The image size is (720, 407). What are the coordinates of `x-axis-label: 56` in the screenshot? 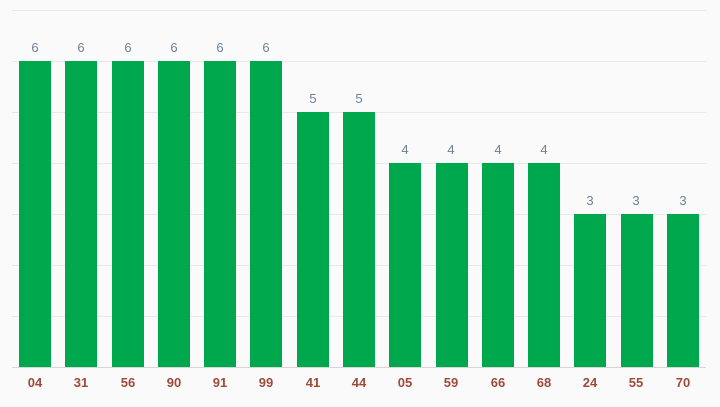 It's located at (128, 382).